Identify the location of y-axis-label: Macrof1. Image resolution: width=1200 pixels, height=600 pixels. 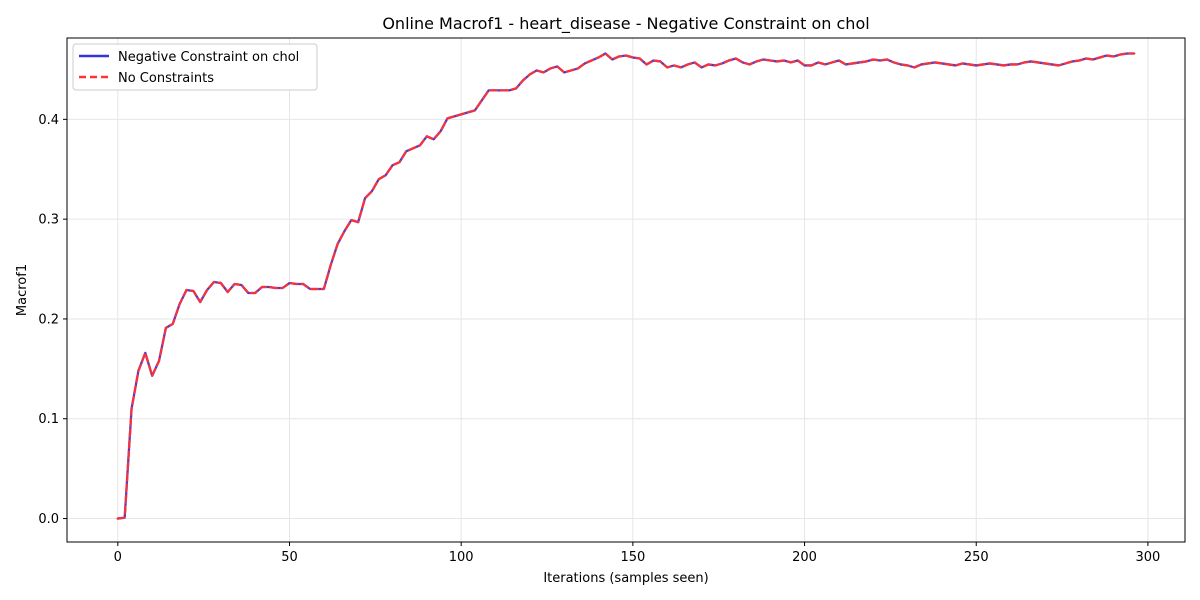
(22, 290).